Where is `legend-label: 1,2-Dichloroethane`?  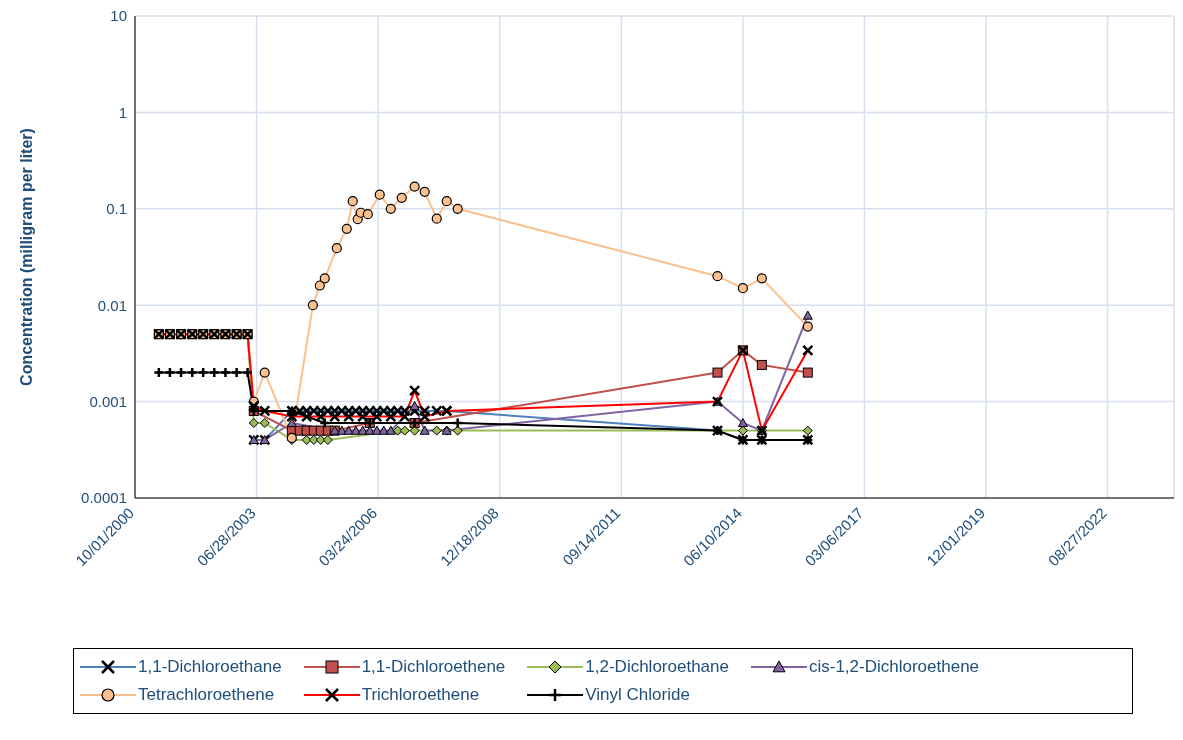 legend-label: 1,2-Dichloroethane is located at coordinates (657, 667).